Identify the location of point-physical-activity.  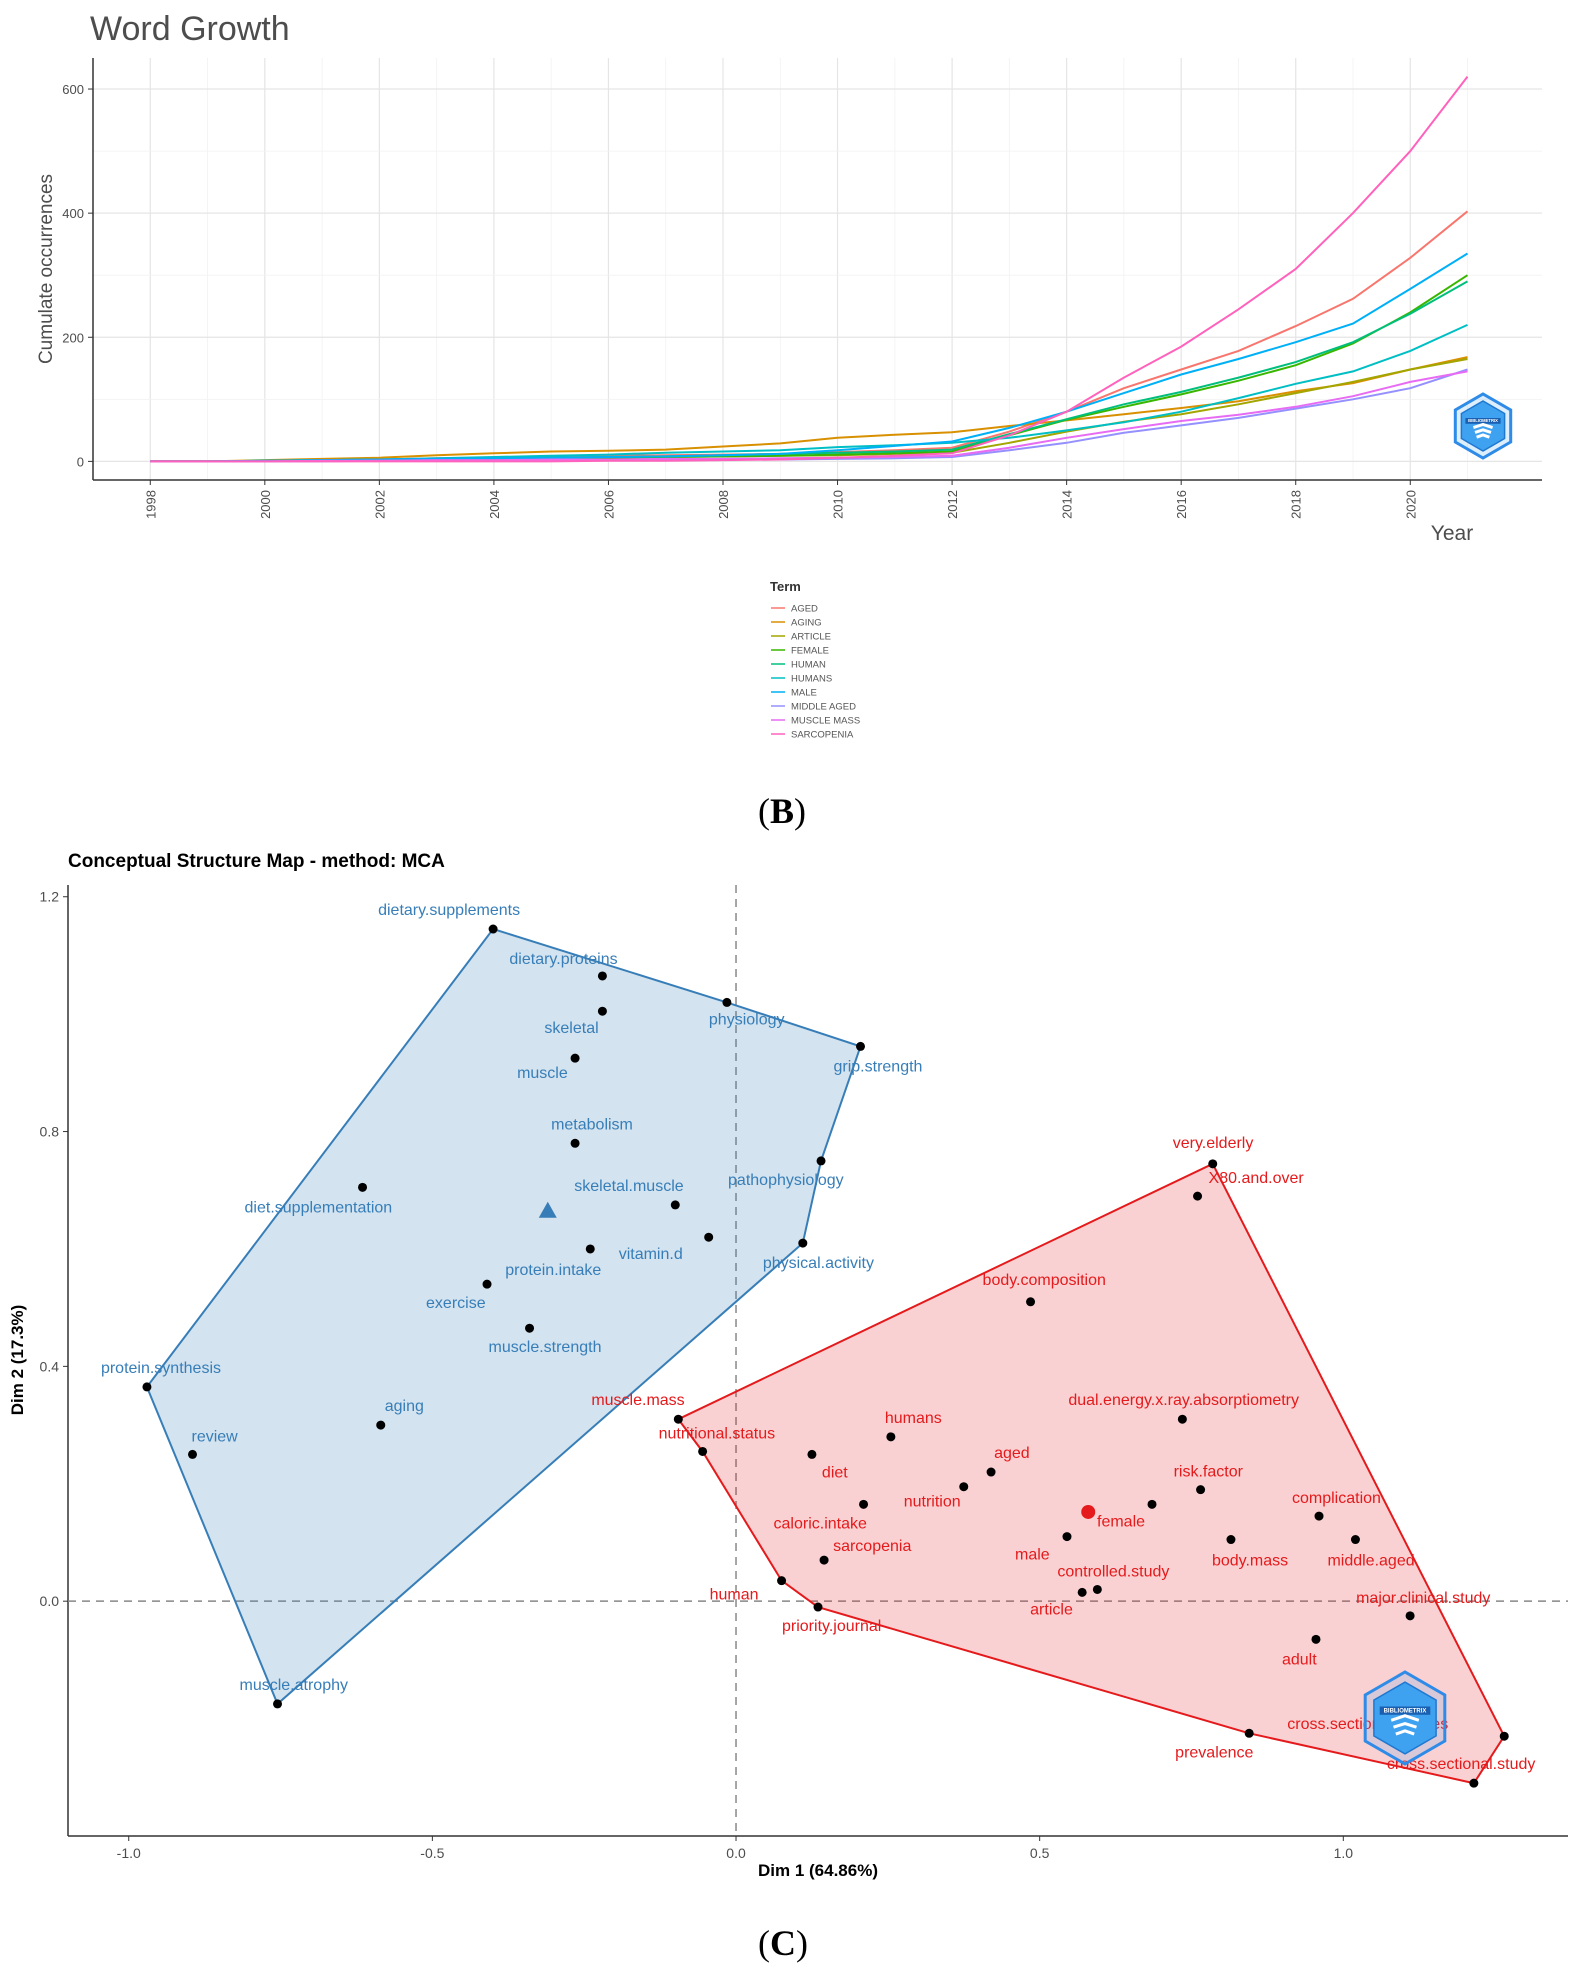
(803, 1243).